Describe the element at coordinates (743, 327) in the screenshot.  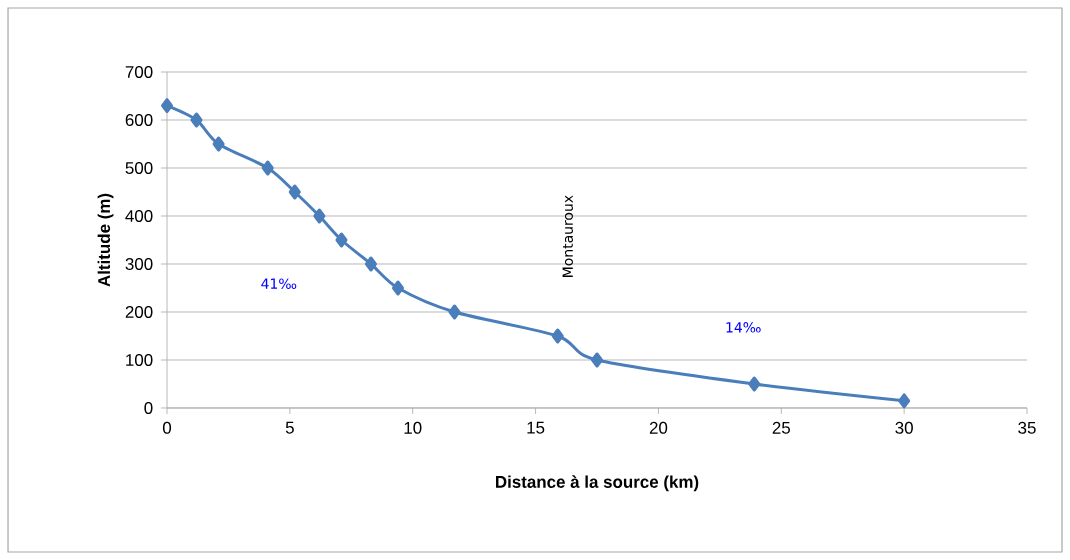
I see `annotation: 14‰` at that location.